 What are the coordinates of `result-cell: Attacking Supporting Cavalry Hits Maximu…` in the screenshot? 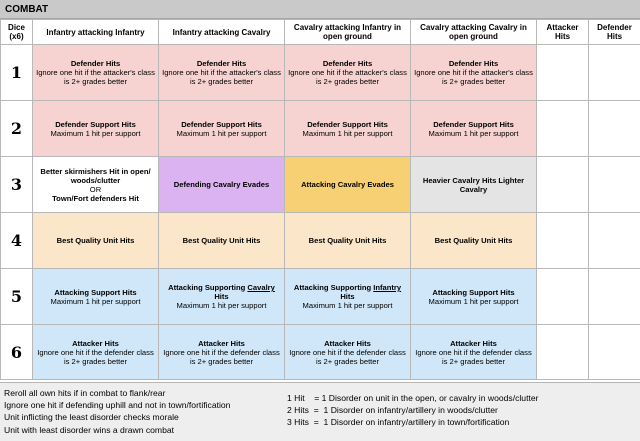 It's located at (221, 296).